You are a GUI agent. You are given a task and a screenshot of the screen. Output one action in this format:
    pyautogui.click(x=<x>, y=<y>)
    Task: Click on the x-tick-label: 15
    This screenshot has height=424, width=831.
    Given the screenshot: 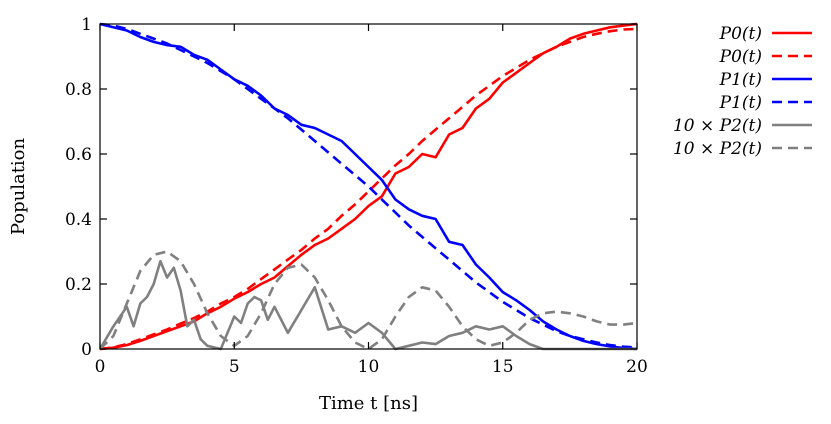 What is the action you would take?
    pyautogui.click(x=503, y=367)
    